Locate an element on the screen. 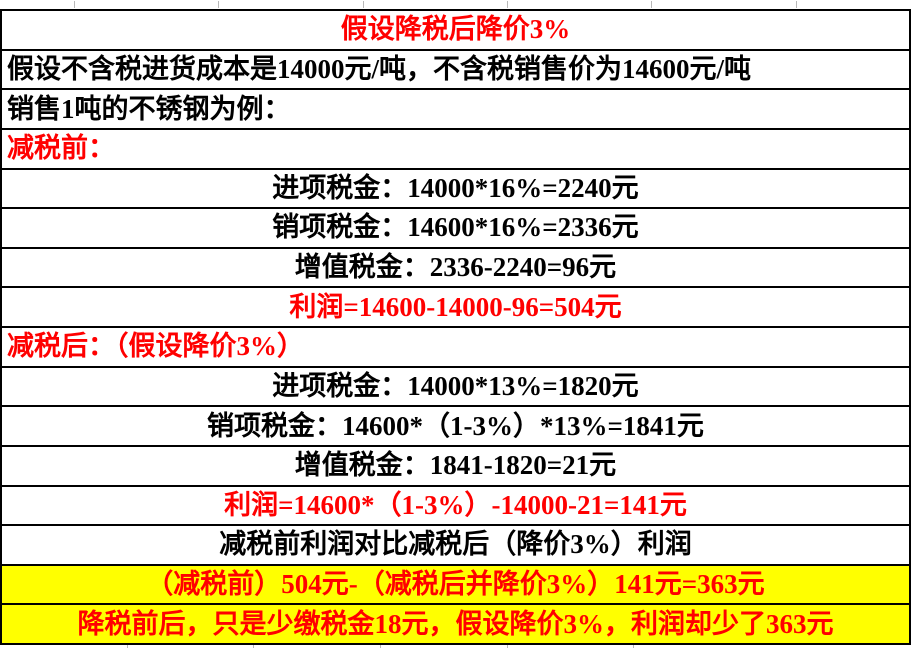  row-after-profit: 利润=14600*（1-3%）-14000-21=141元 is located at coordinates (455, 504).